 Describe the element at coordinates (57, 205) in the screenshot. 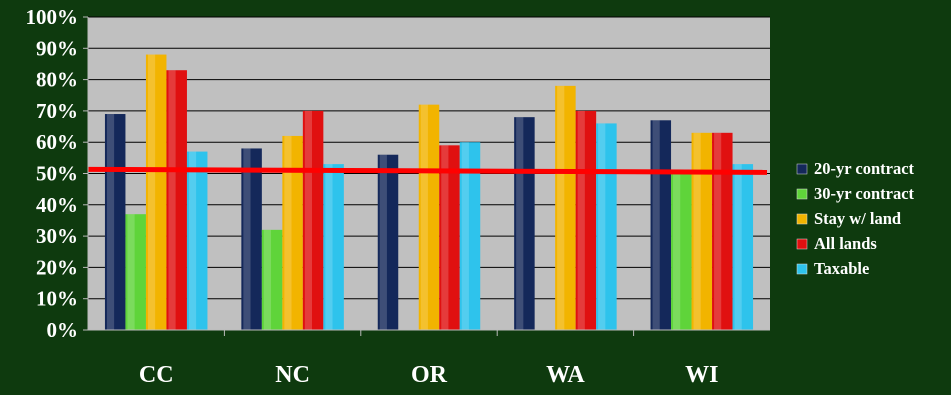

I see `y-tick-label: 40%` at that location.